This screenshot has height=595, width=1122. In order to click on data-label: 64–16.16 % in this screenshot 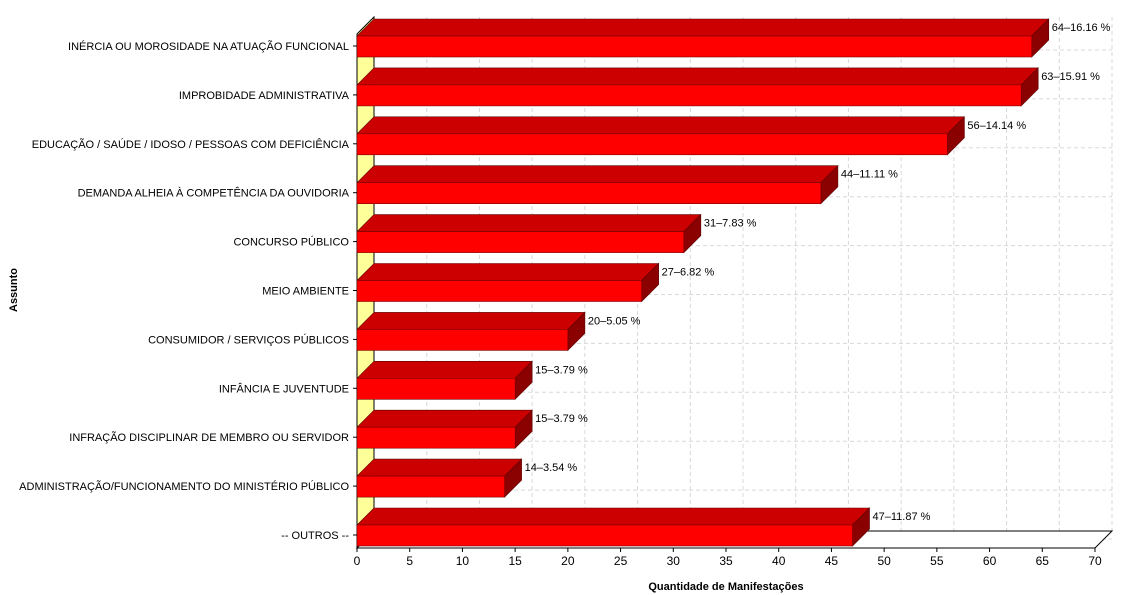, I will do `click(1081, 28)`.